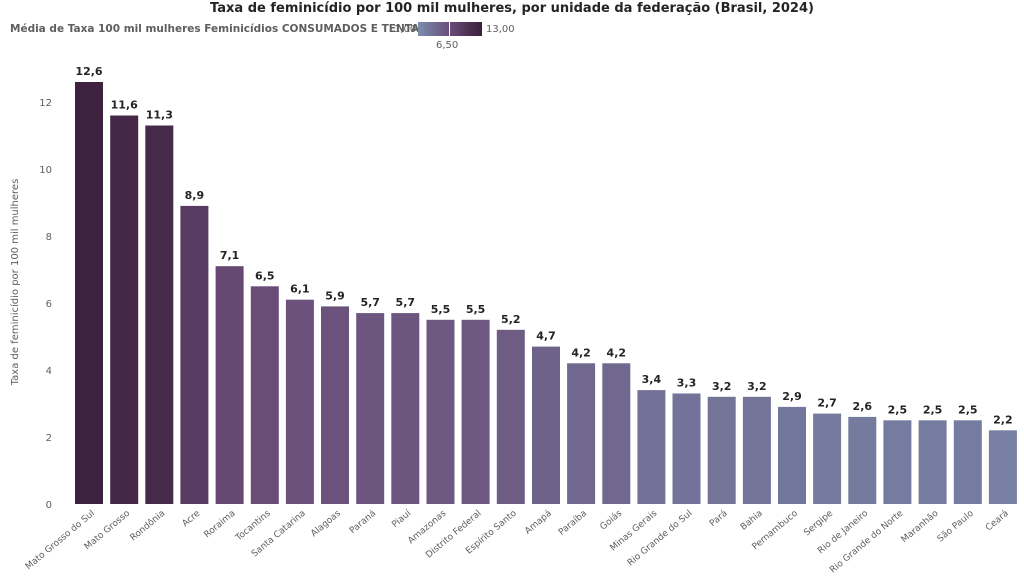 The width and height of the screenshot is (1024, 576). I want to click on x-tick-label: Alagoas, so click(326, 523).